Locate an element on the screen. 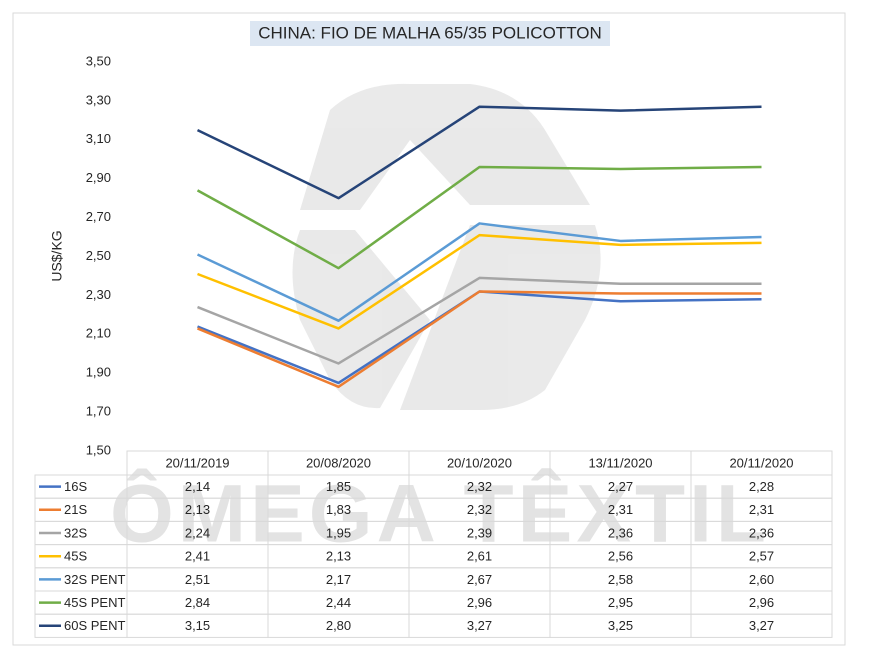 This screenshot has height=668, width=874. title-background is located at coordinates (430, 33).